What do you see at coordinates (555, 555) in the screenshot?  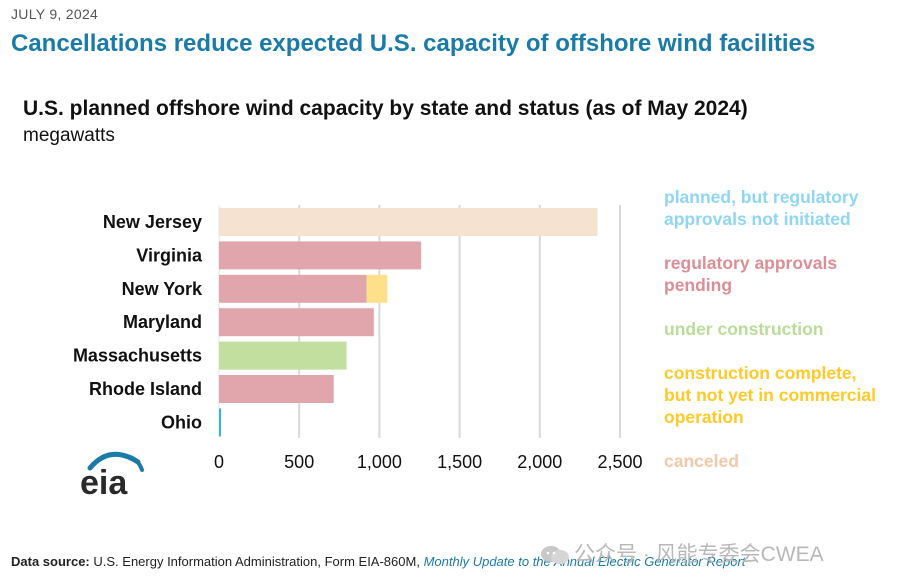 I see `chat-icon` at bounding box center [555, 555].